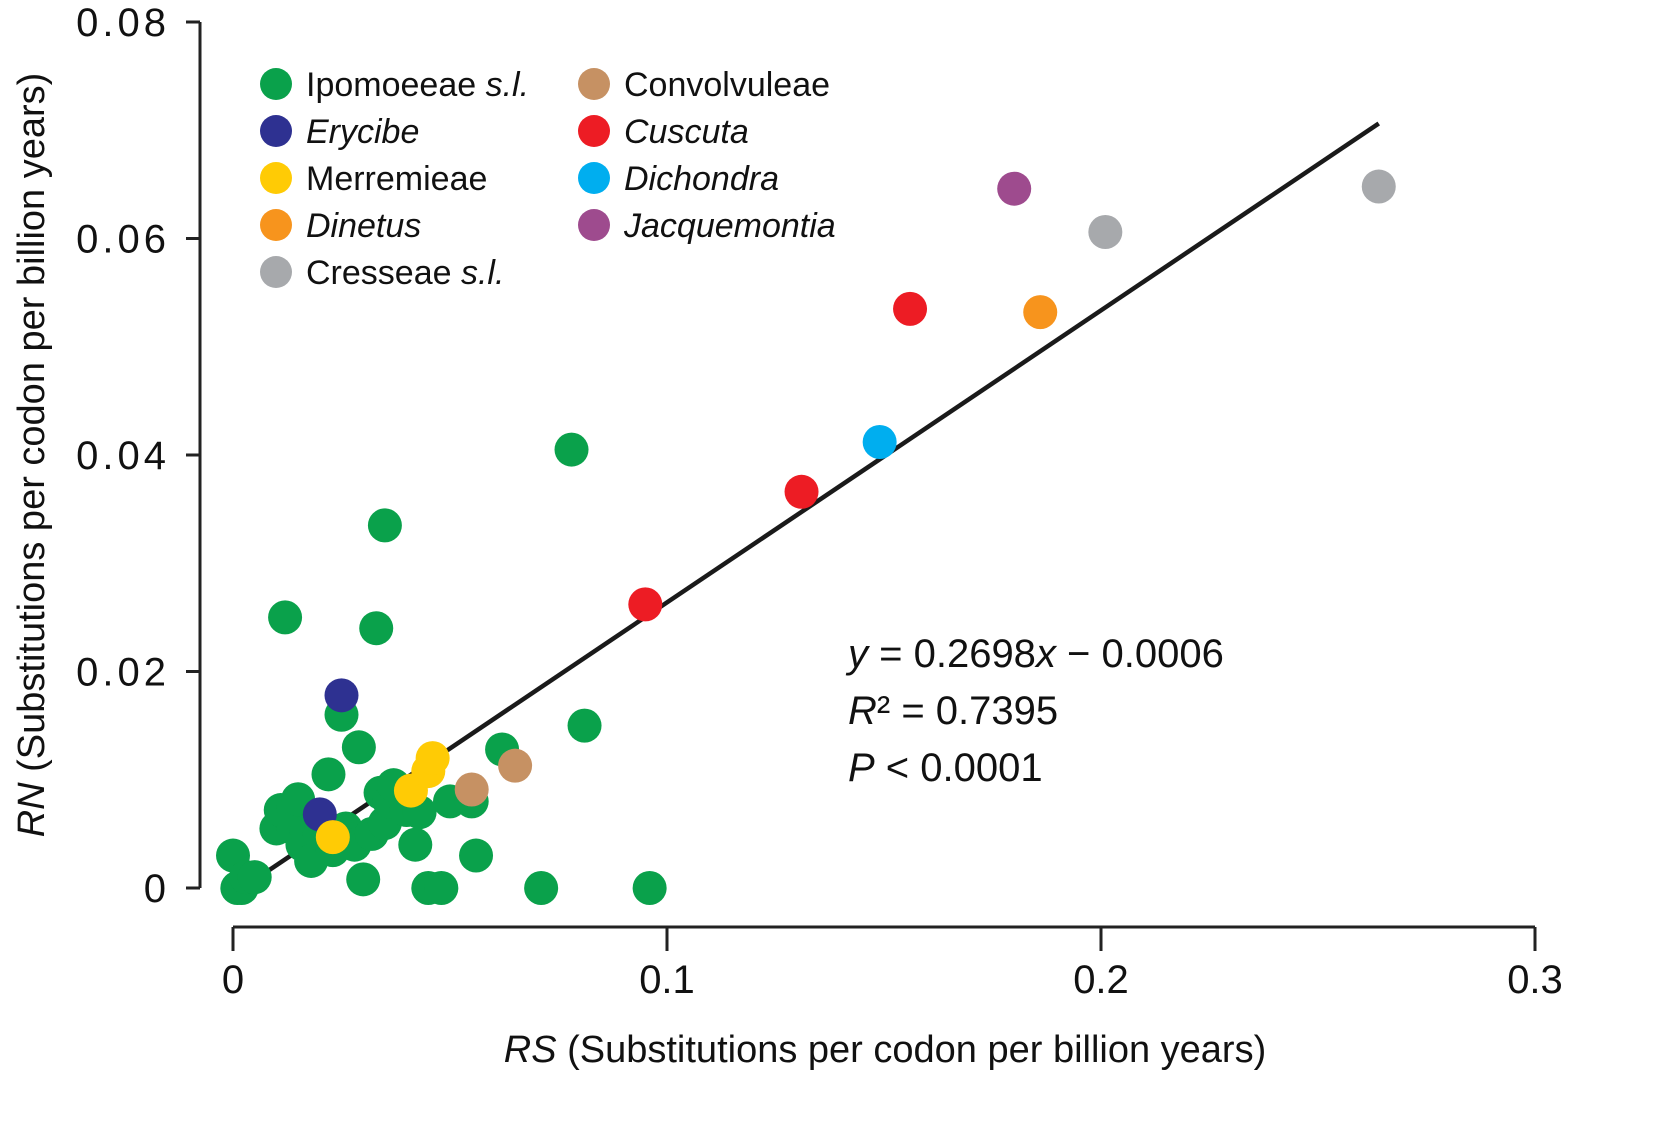 The image size is (1664, 1144). What do you see at coordinates (233, 980) in the screenshot?
I see `x-tick-label-0: 0` at bounding box center [233, 980].